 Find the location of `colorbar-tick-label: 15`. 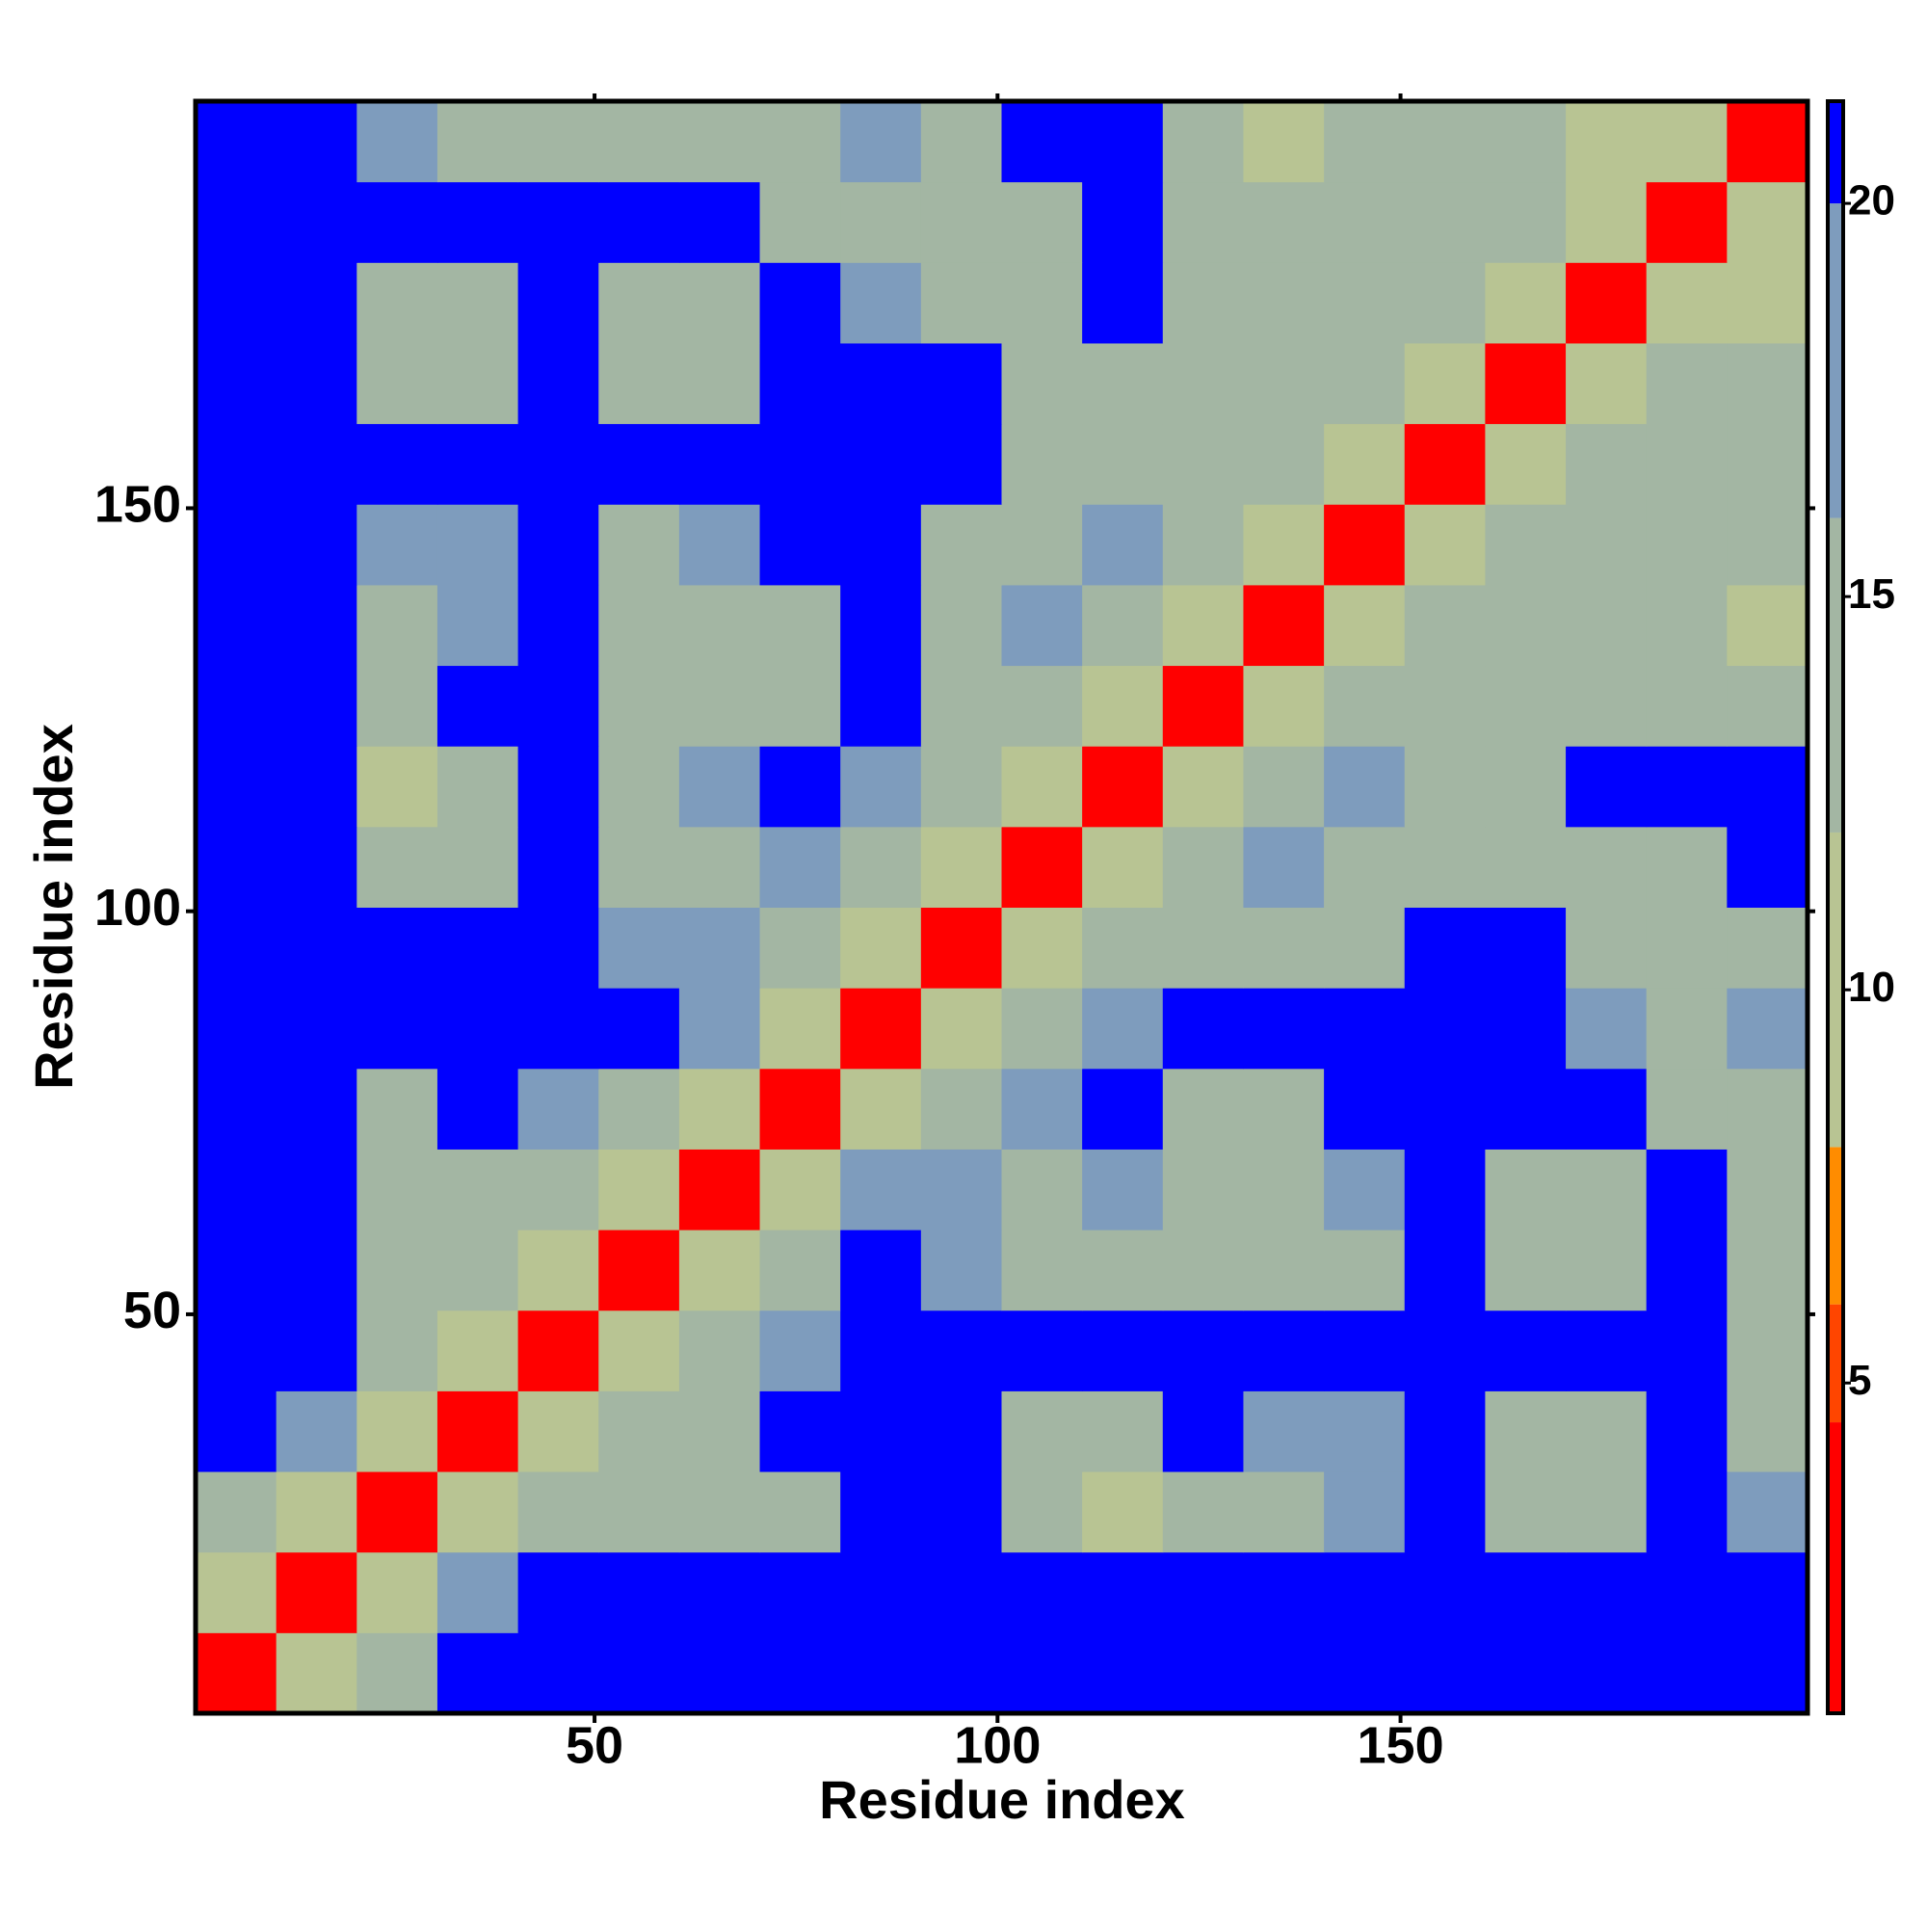

colorbar-tick-label: 15 is located at coordinates (1871, 594).